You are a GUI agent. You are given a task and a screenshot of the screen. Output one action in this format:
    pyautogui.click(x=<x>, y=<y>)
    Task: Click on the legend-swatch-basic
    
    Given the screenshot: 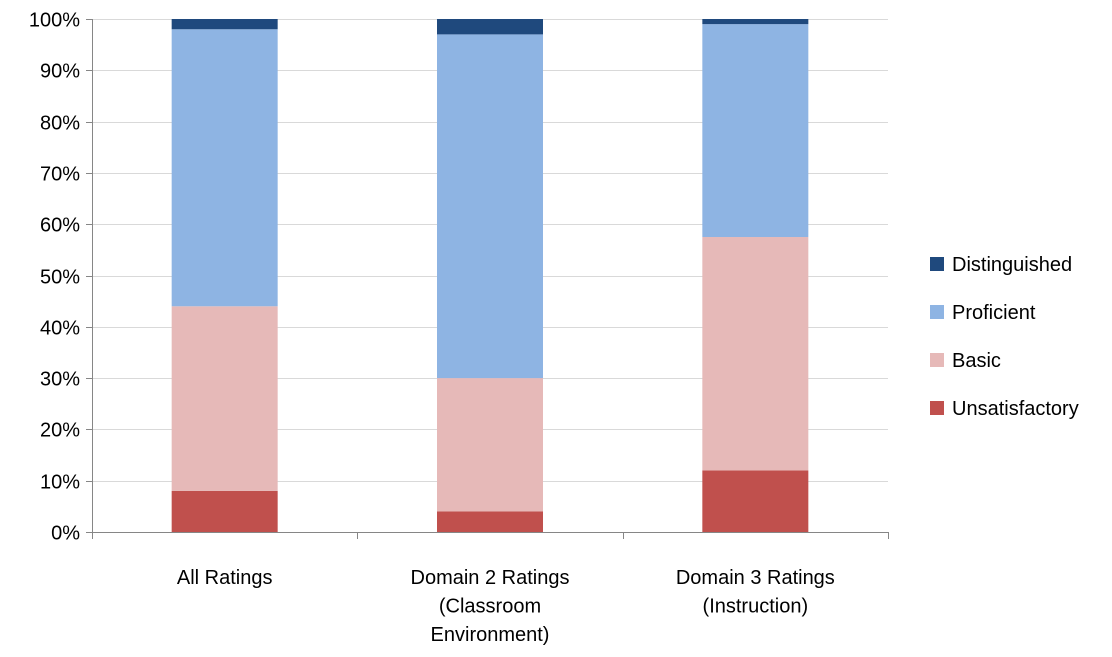 What is the action you would take?
    pyautogui.click(x=937, y=360)
    